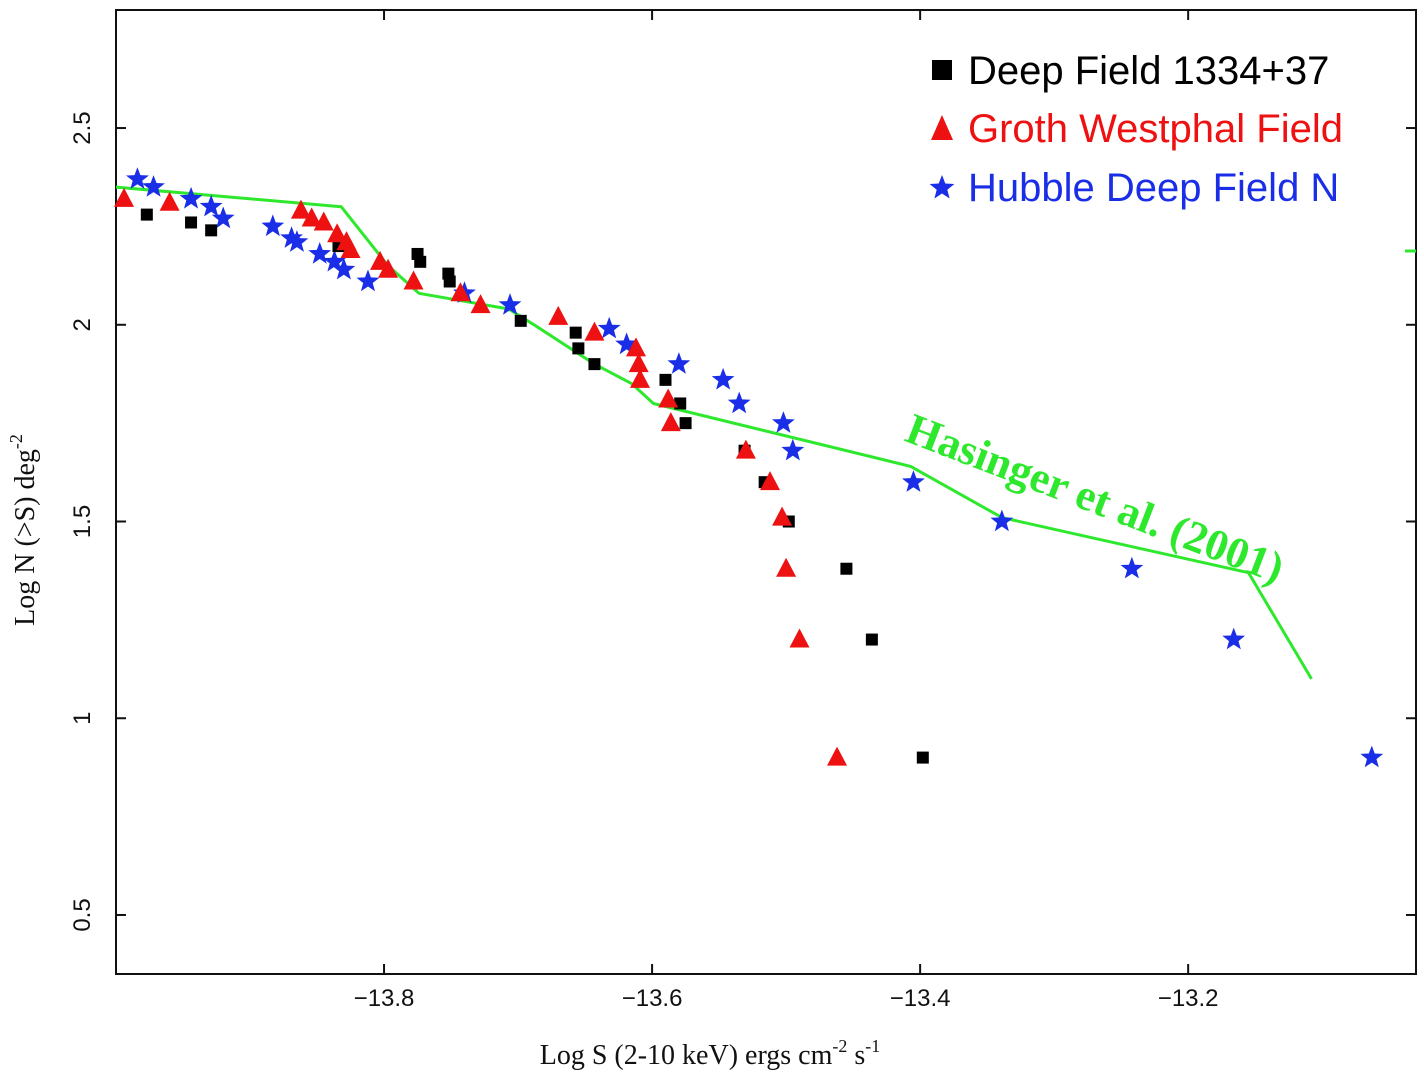 The width and height of the screenshot is (1424, 1080). Describe the element at coordinates (82, 914) in the screenshot. I see `y-tick-label: 0.5` at that location.